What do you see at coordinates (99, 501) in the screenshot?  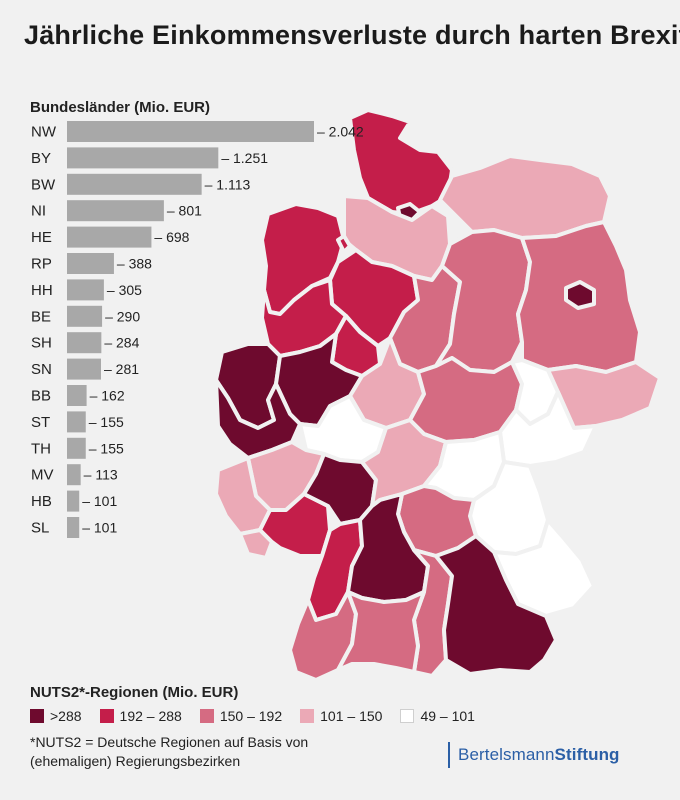 I see `bar-value-hb: – 101` at bounding box center [99, 501].